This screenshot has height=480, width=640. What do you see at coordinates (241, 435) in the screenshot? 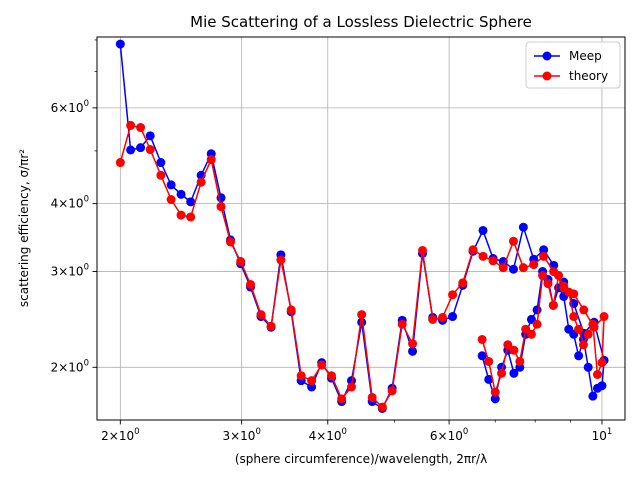
I see `x-tick-label-1: 3×100` at bounding box center [241, 435].